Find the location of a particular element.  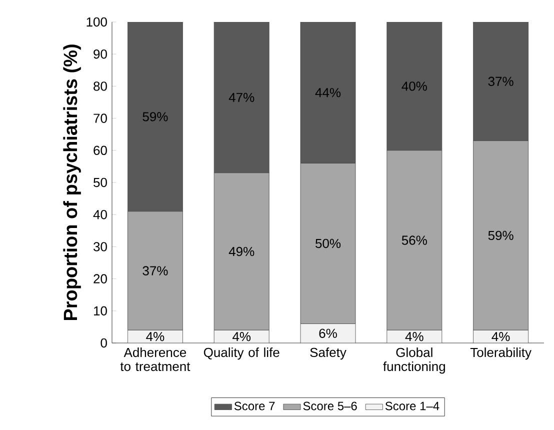

y-tick-label: 20 is located at coordinates (100, 279).